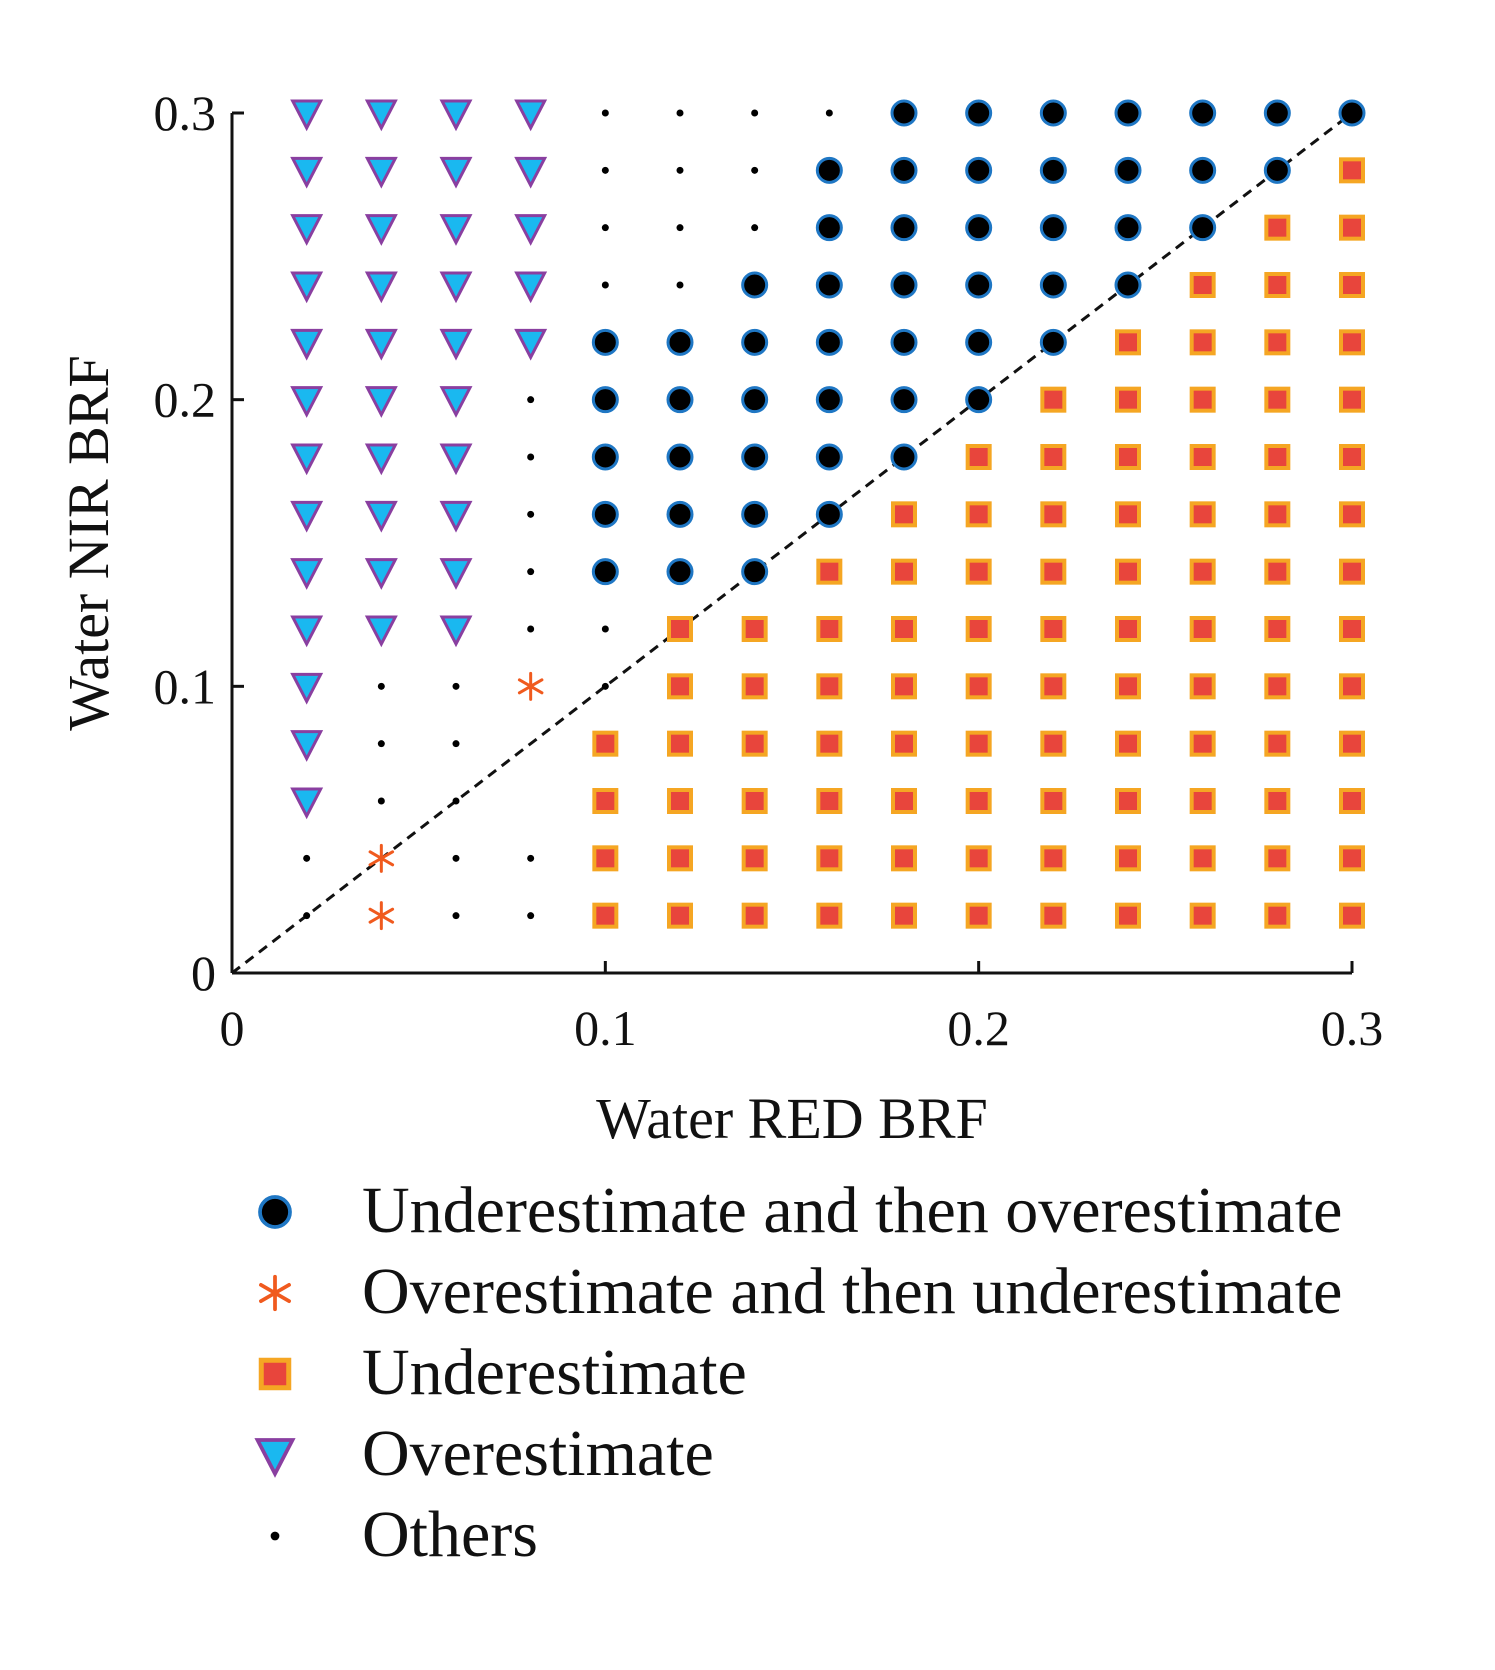  I want to click on legend-label: Overestimate, so click(538, 1453).